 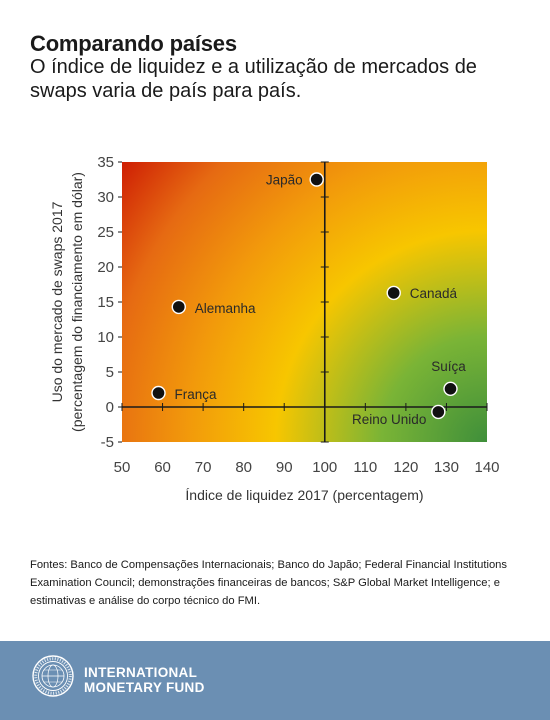 What do you see at coordinates (110, 407) in the screenshot?
I see `y-tick-label: 0` at bounding box center [110, 407].